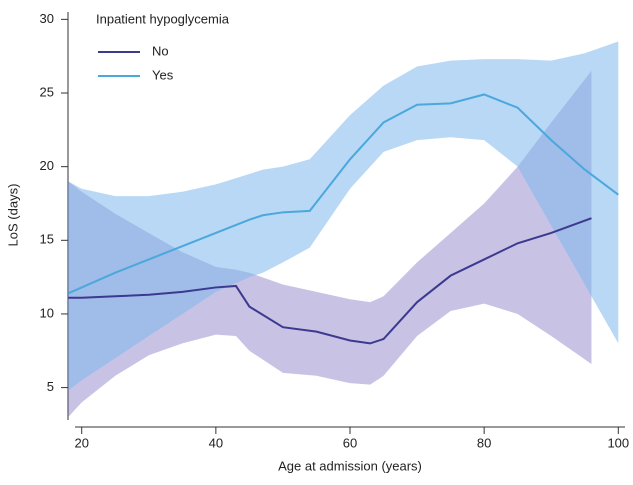  What do you see at coordinates (350, 465) in the screenshot?
I see `x-axis-label: Age at admission (years)` at bounding box center [350, 465].